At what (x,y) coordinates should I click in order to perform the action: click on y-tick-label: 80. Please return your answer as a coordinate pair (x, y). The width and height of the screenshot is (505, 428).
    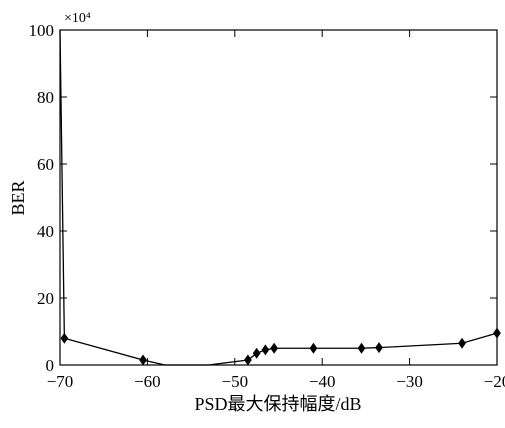
    Looking at the image, I should click on (45, 97).